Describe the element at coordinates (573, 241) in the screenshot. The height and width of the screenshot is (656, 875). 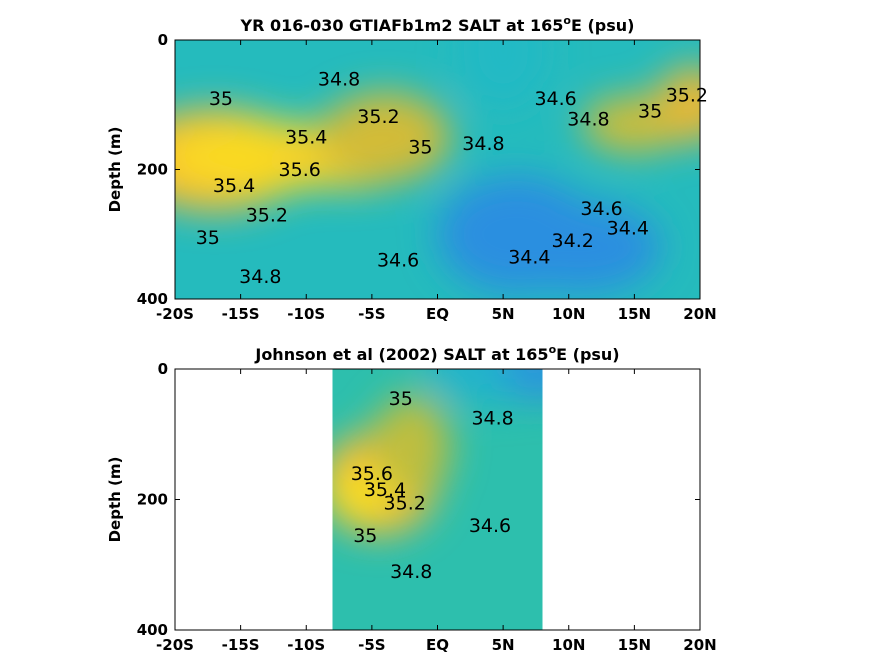
I see `contour-label: 34.2` at that location.